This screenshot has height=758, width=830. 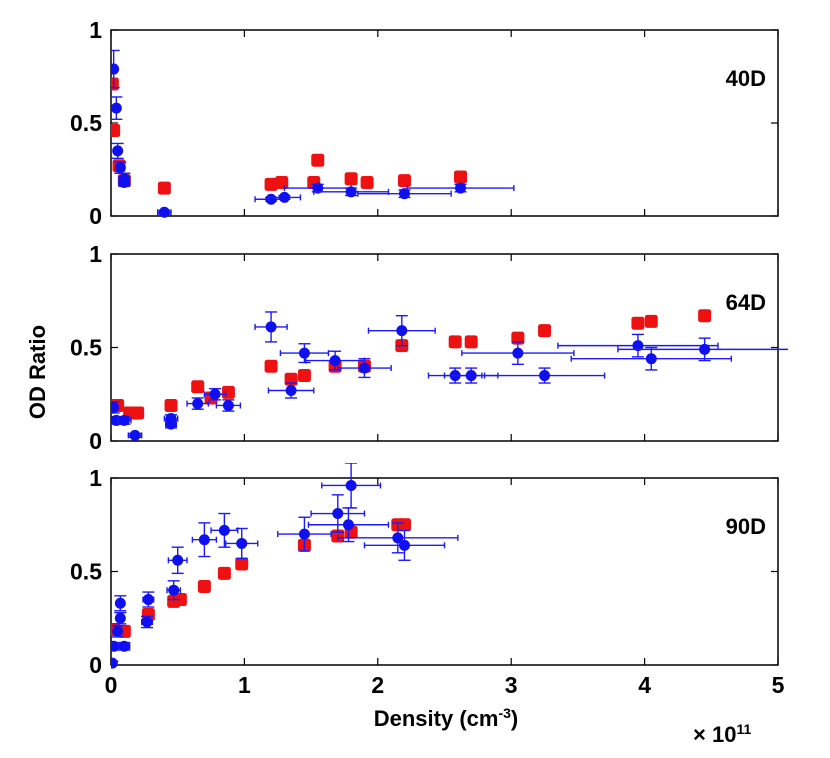 What do you see at coordinates (746, 526) in the screenshot?
I see `panel-label: 90D` at bounding box center [746, 526].